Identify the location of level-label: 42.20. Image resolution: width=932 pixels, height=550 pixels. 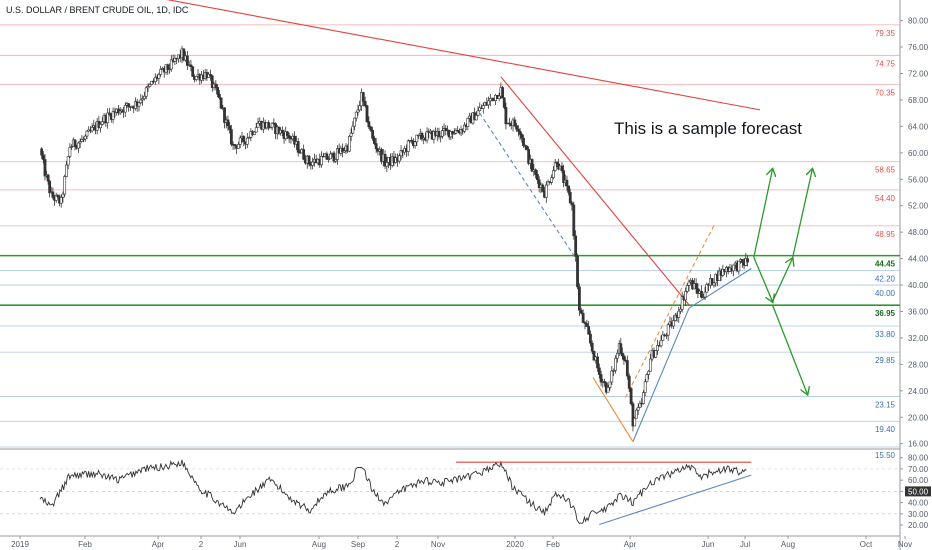
(885, 278).